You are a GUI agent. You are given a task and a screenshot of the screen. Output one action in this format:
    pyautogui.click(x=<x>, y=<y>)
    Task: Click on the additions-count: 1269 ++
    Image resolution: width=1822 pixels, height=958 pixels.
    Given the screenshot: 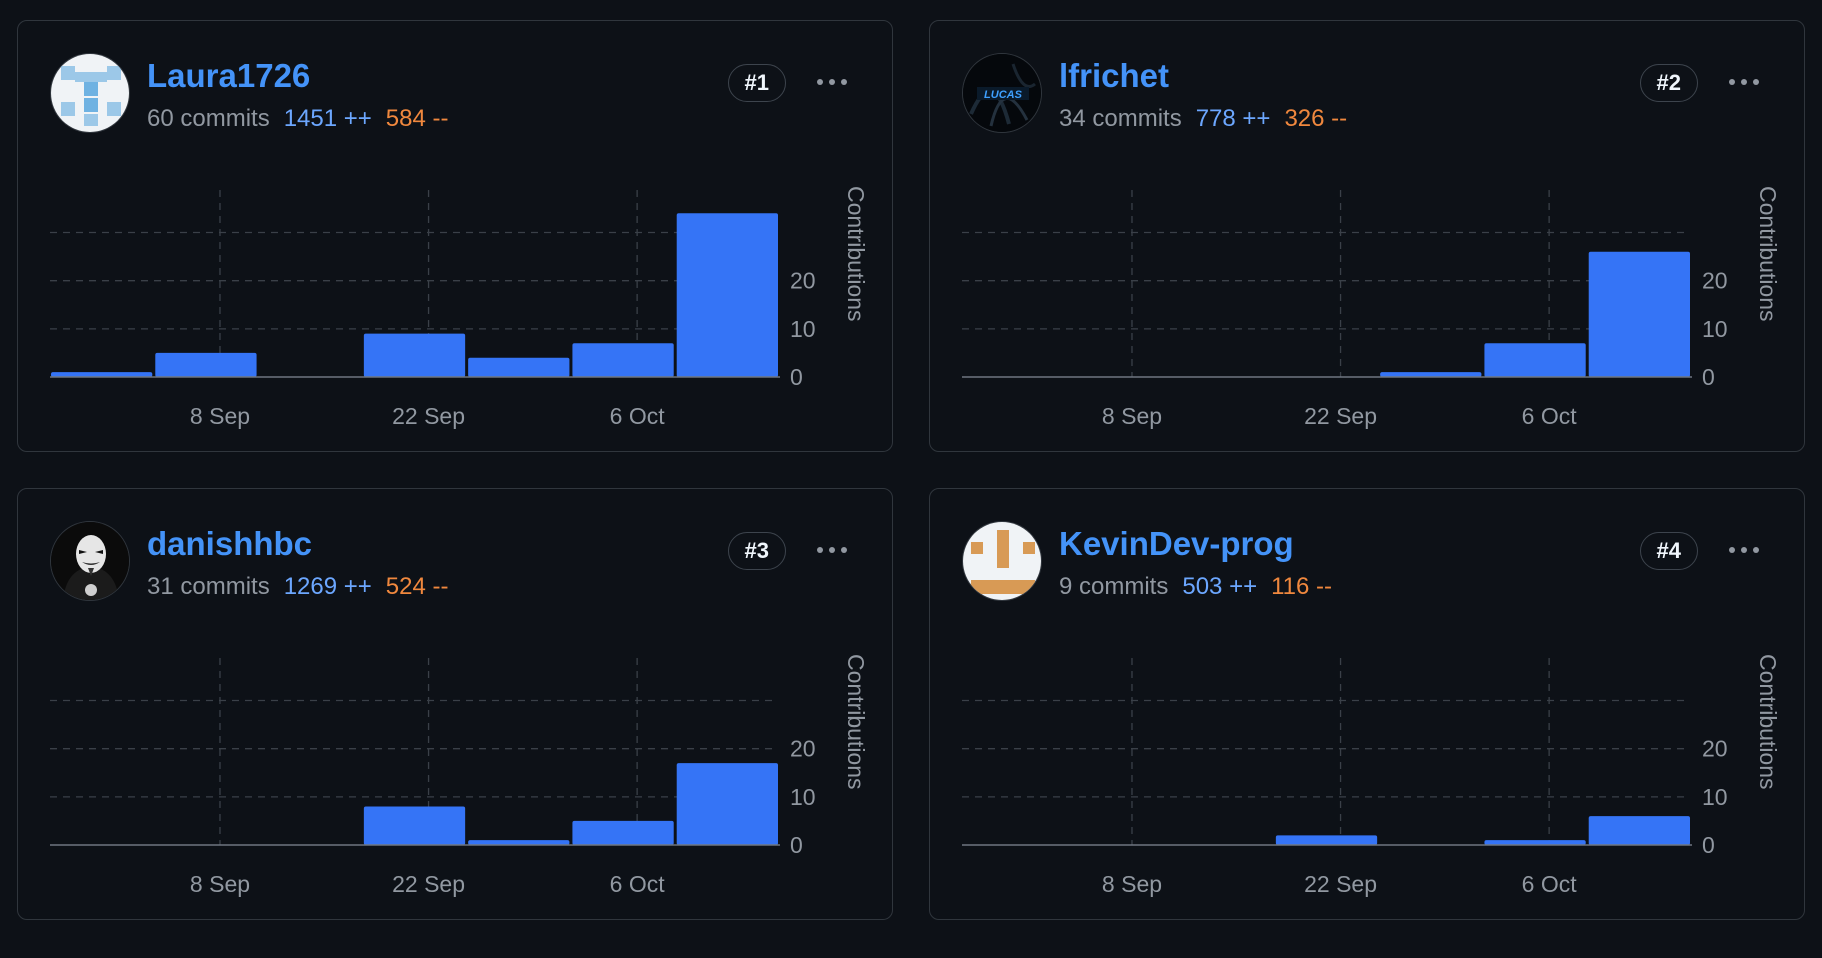 What is the action you would take?
    pyautogui.click(x=327, y=586)
    